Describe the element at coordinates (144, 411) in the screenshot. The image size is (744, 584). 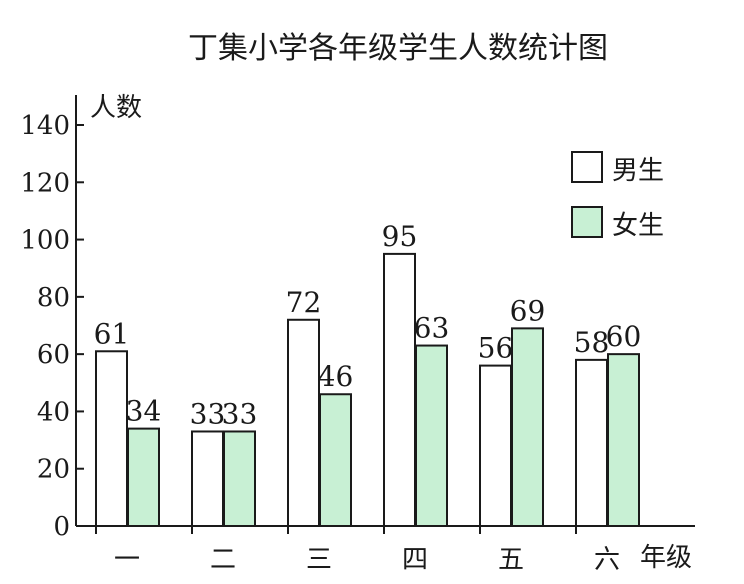
I see `data-label: 34` at that location.